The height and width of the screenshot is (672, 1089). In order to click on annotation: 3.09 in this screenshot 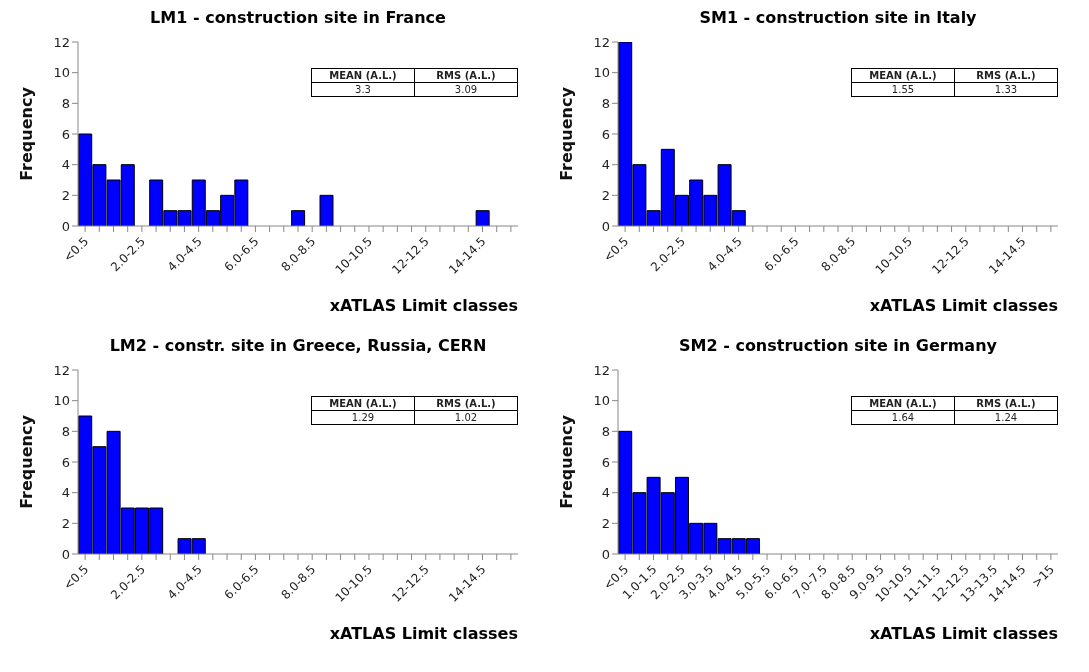, I will do `click(466, 89)`.